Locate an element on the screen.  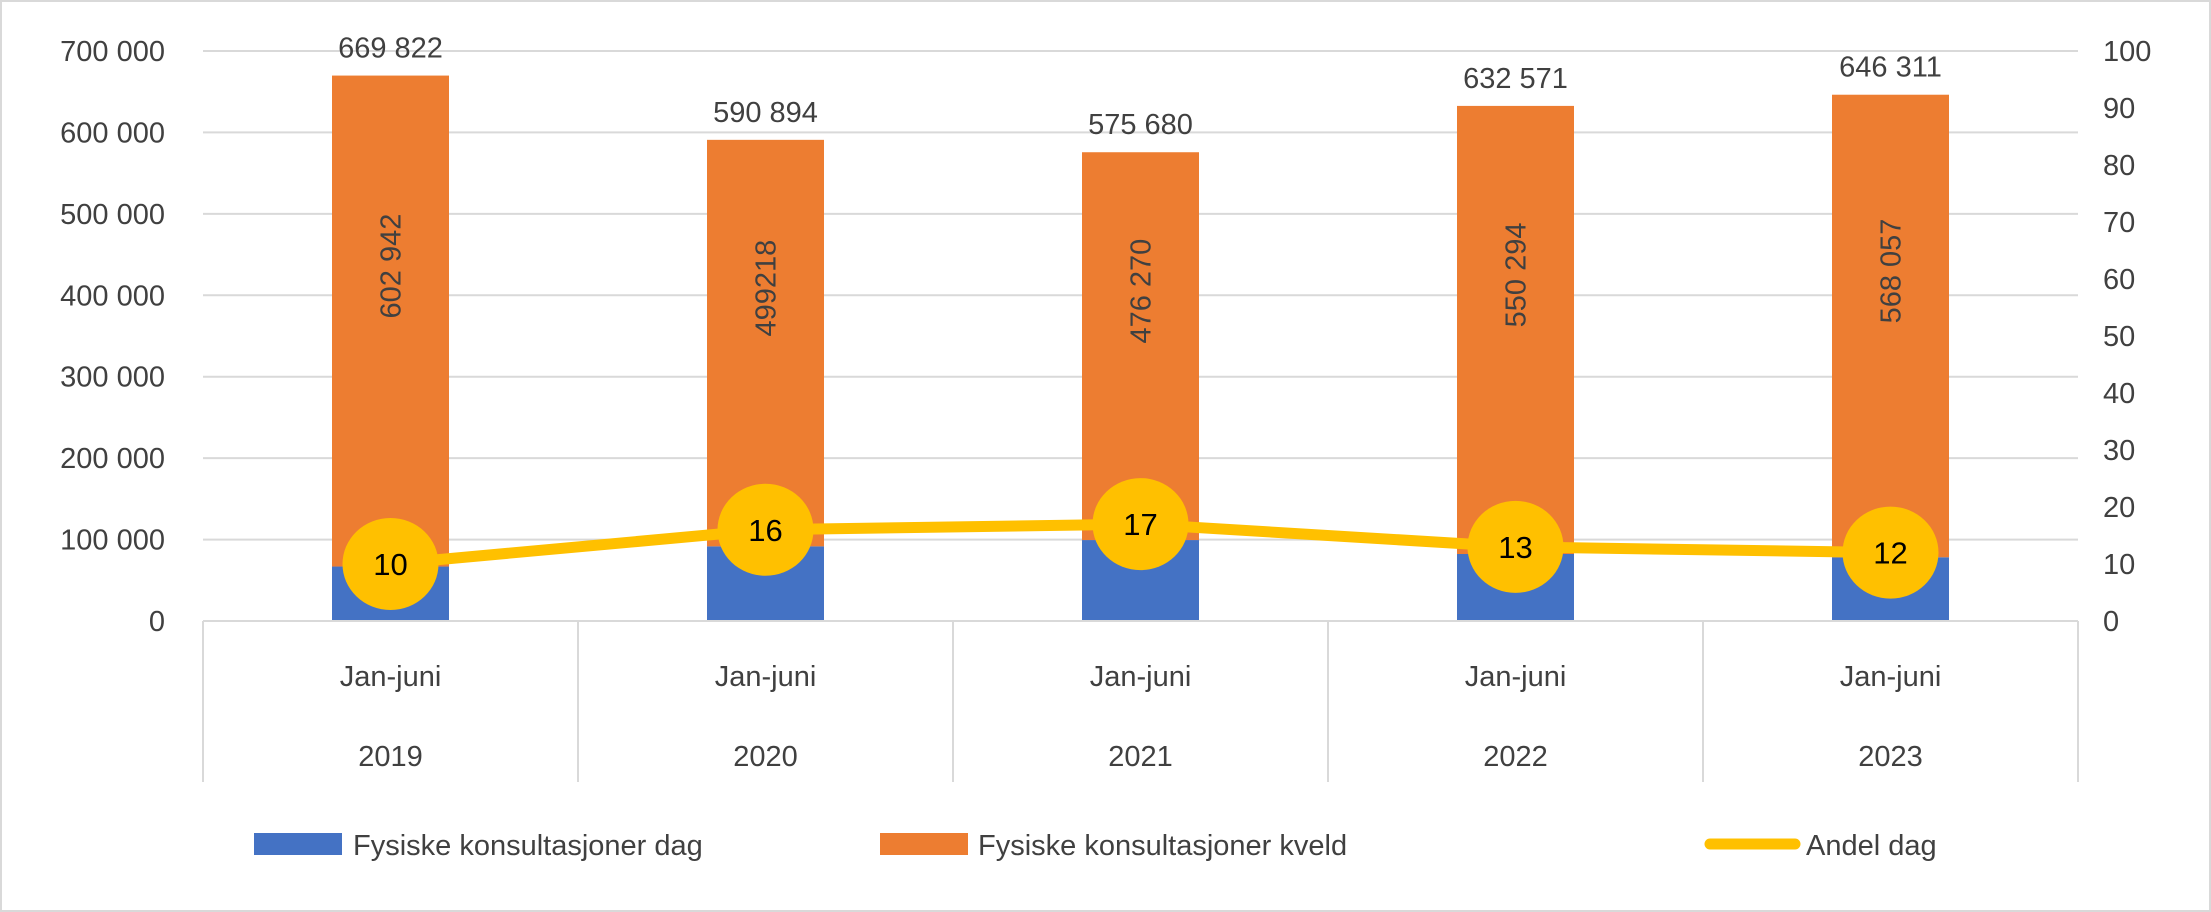
right-axis-tick-label: 70 is located at coordinates (2119, 223).